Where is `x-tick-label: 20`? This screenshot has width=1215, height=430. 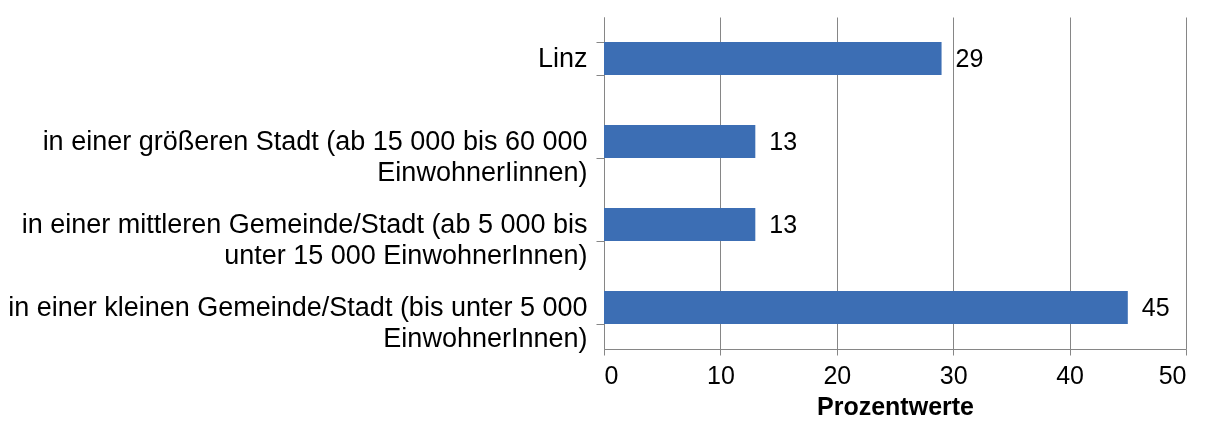 x-tick-label: 20 is located at coordinates (837, 374).